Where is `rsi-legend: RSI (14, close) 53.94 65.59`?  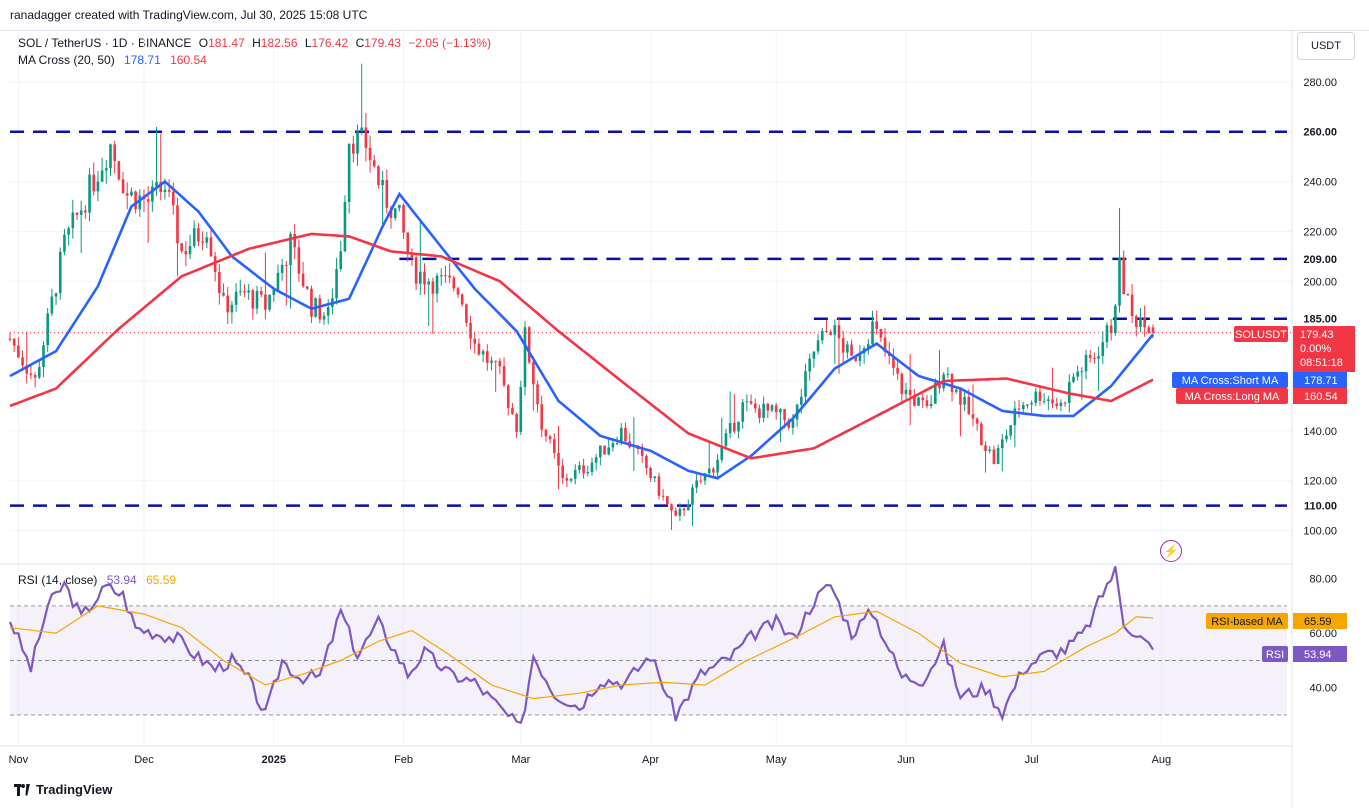
rsi-legend: RSI (14, close) 53.94 65.59 is located at coordinates (97, 580).